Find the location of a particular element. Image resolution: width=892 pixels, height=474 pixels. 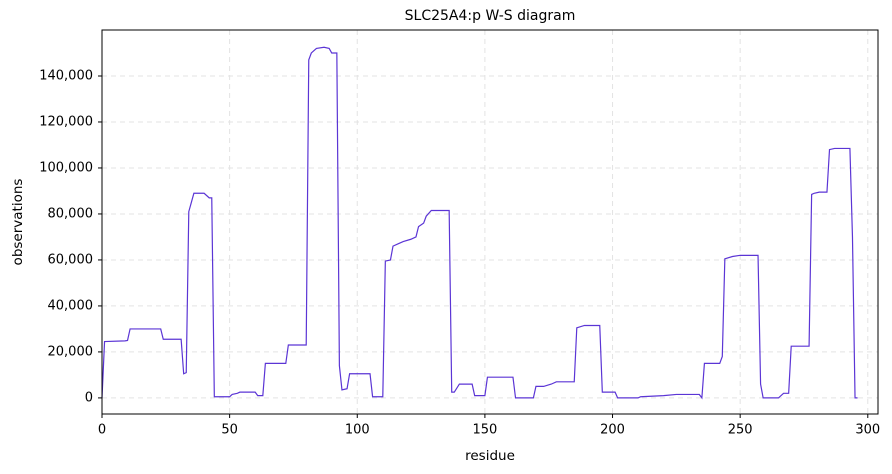

y-tick-label: 40,000 is located at coordinates (71, 305).